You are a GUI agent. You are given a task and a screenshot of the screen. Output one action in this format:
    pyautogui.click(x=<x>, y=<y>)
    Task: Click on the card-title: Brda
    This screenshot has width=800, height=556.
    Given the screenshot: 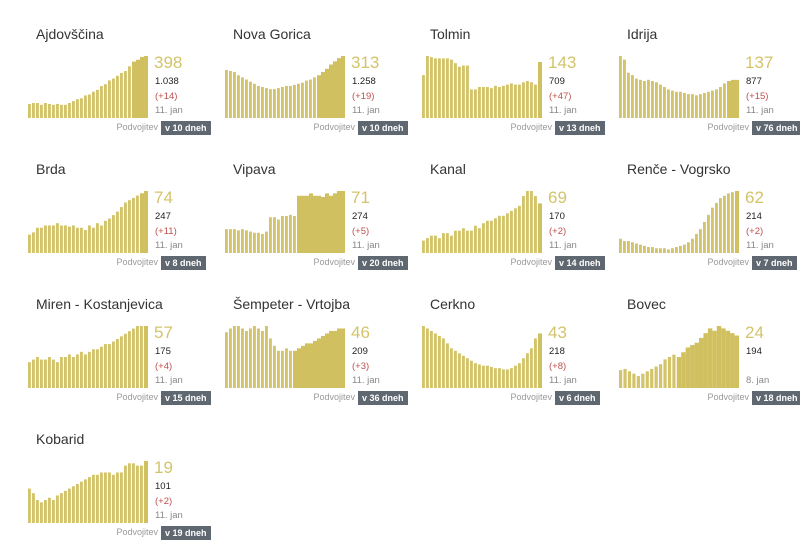 What is the action you would take?
    pyautogui.click(x=51, y=169)
    